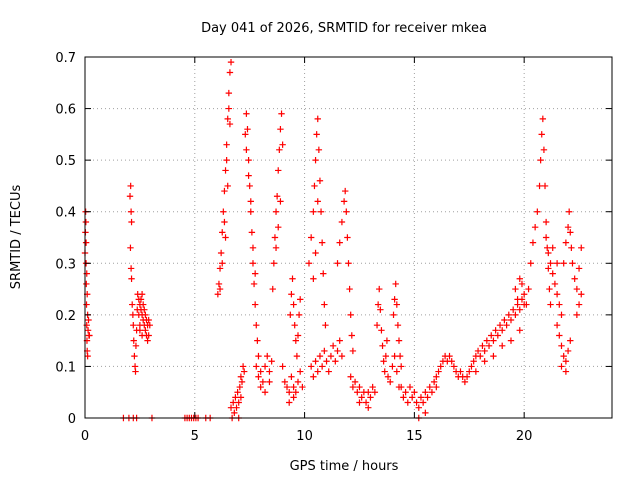 The width and height of the screenshot is (640, 480). I want to click on x-axis-label: GPS time / hours, so click(344, 466).